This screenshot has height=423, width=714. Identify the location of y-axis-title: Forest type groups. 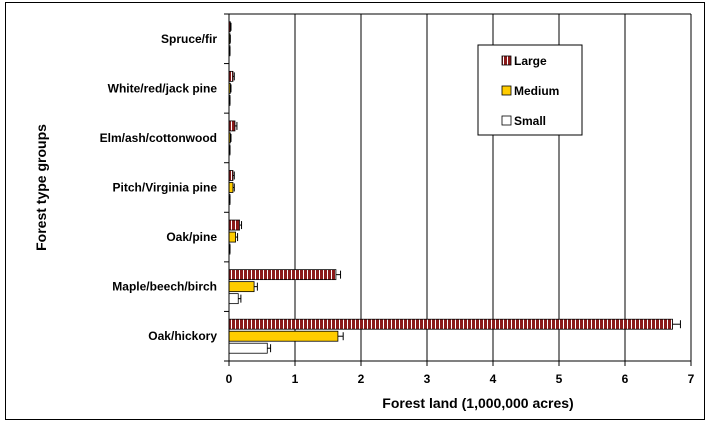
(41, 187).